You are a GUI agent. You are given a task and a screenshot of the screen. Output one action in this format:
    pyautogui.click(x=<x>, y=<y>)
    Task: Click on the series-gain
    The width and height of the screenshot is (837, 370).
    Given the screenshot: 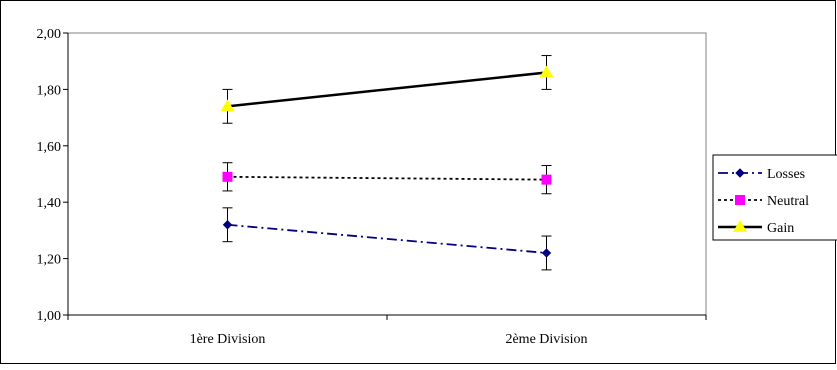 What is the action you would take?
    pyautogui.click(x=387, y=89)
    